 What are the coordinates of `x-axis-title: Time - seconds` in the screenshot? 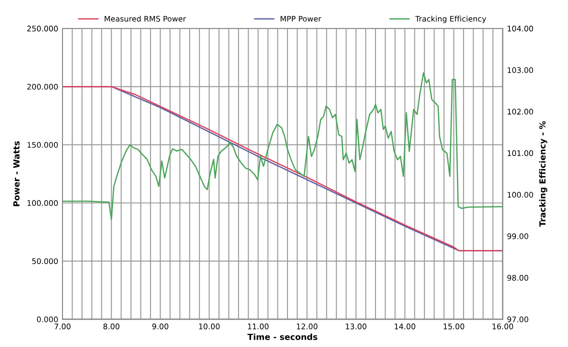 It's located at (282, 337).